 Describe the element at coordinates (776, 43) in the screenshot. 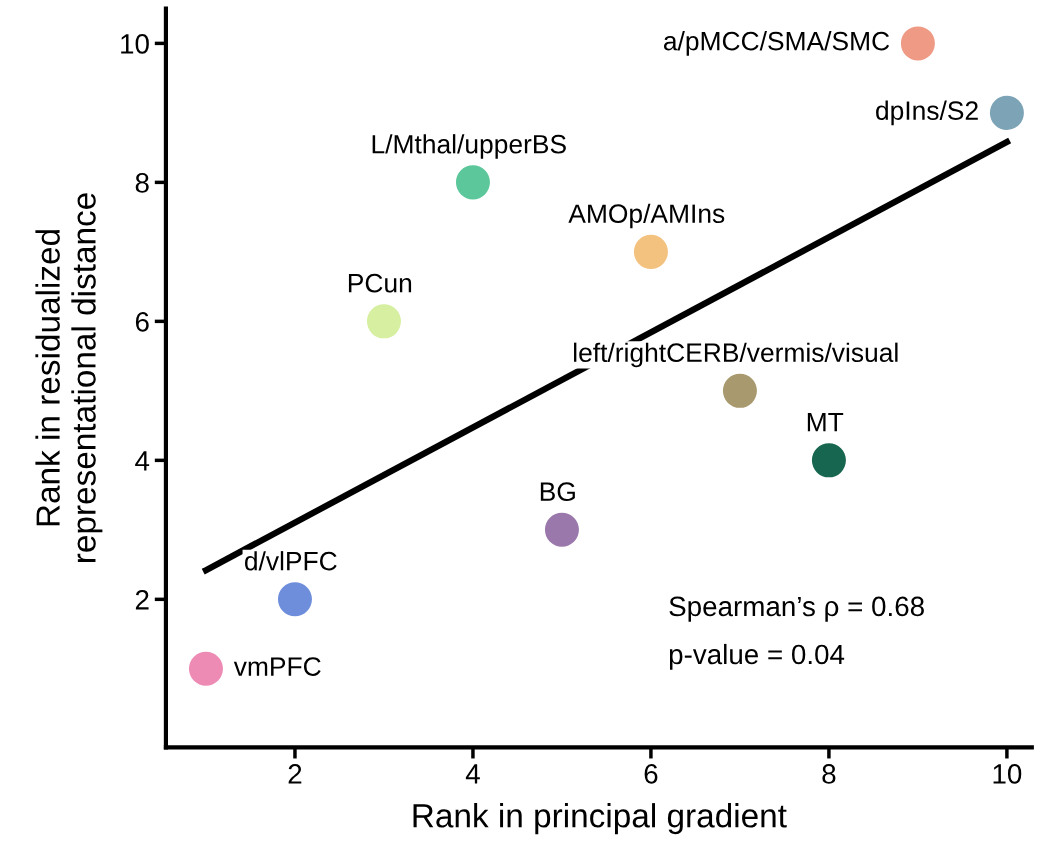

I see `annotation: a/pMCC/SMA/SMC` at that location.